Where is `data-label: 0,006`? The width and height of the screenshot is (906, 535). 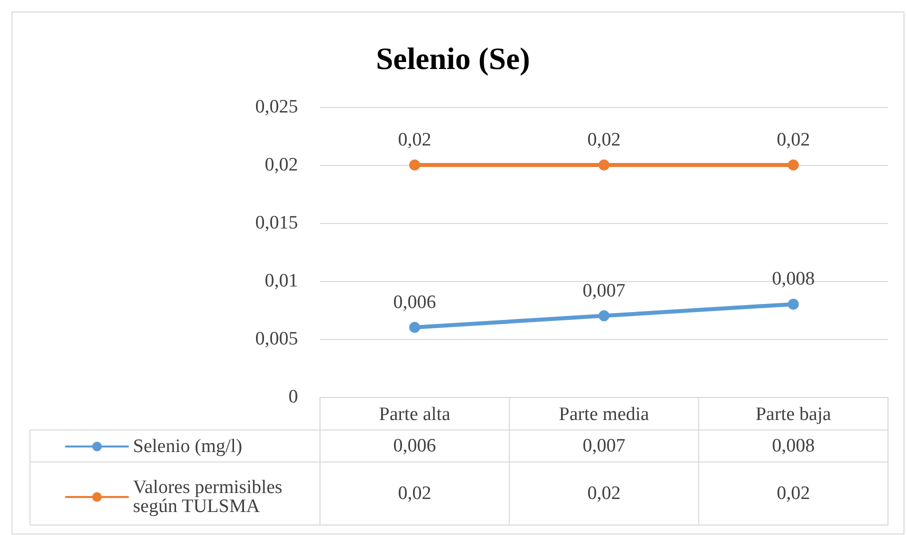
data-label: 0,006 is located at coordinates (414, 446).